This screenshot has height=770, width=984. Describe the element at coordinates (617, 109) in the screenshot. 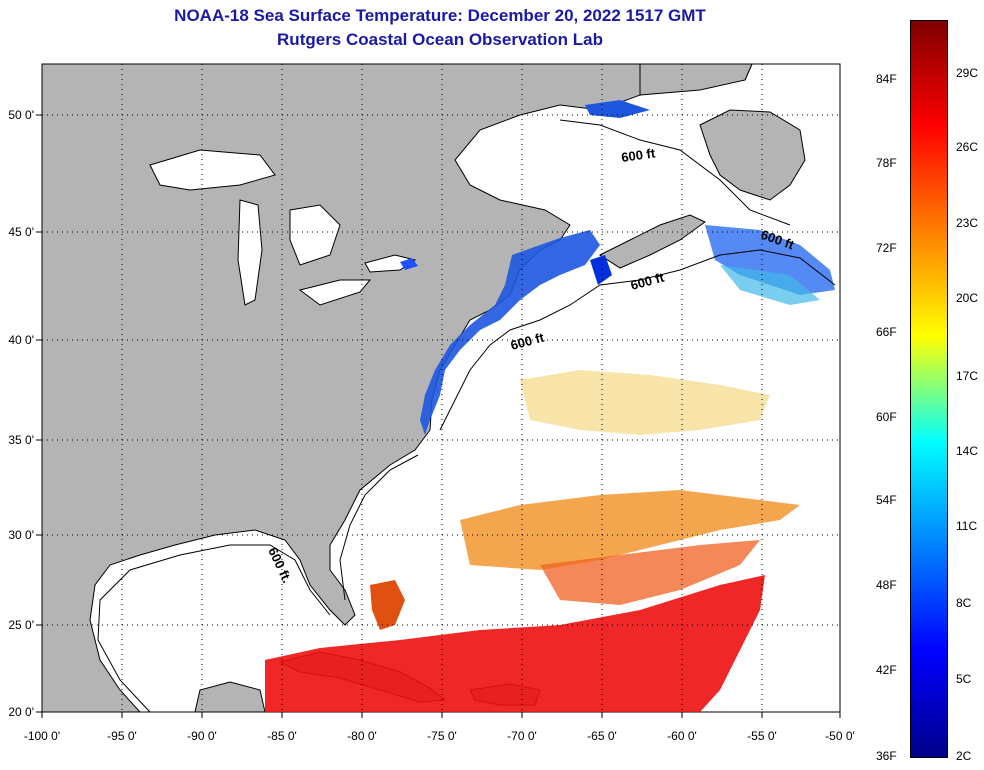

I see `cold-labrador-sst` at that location.